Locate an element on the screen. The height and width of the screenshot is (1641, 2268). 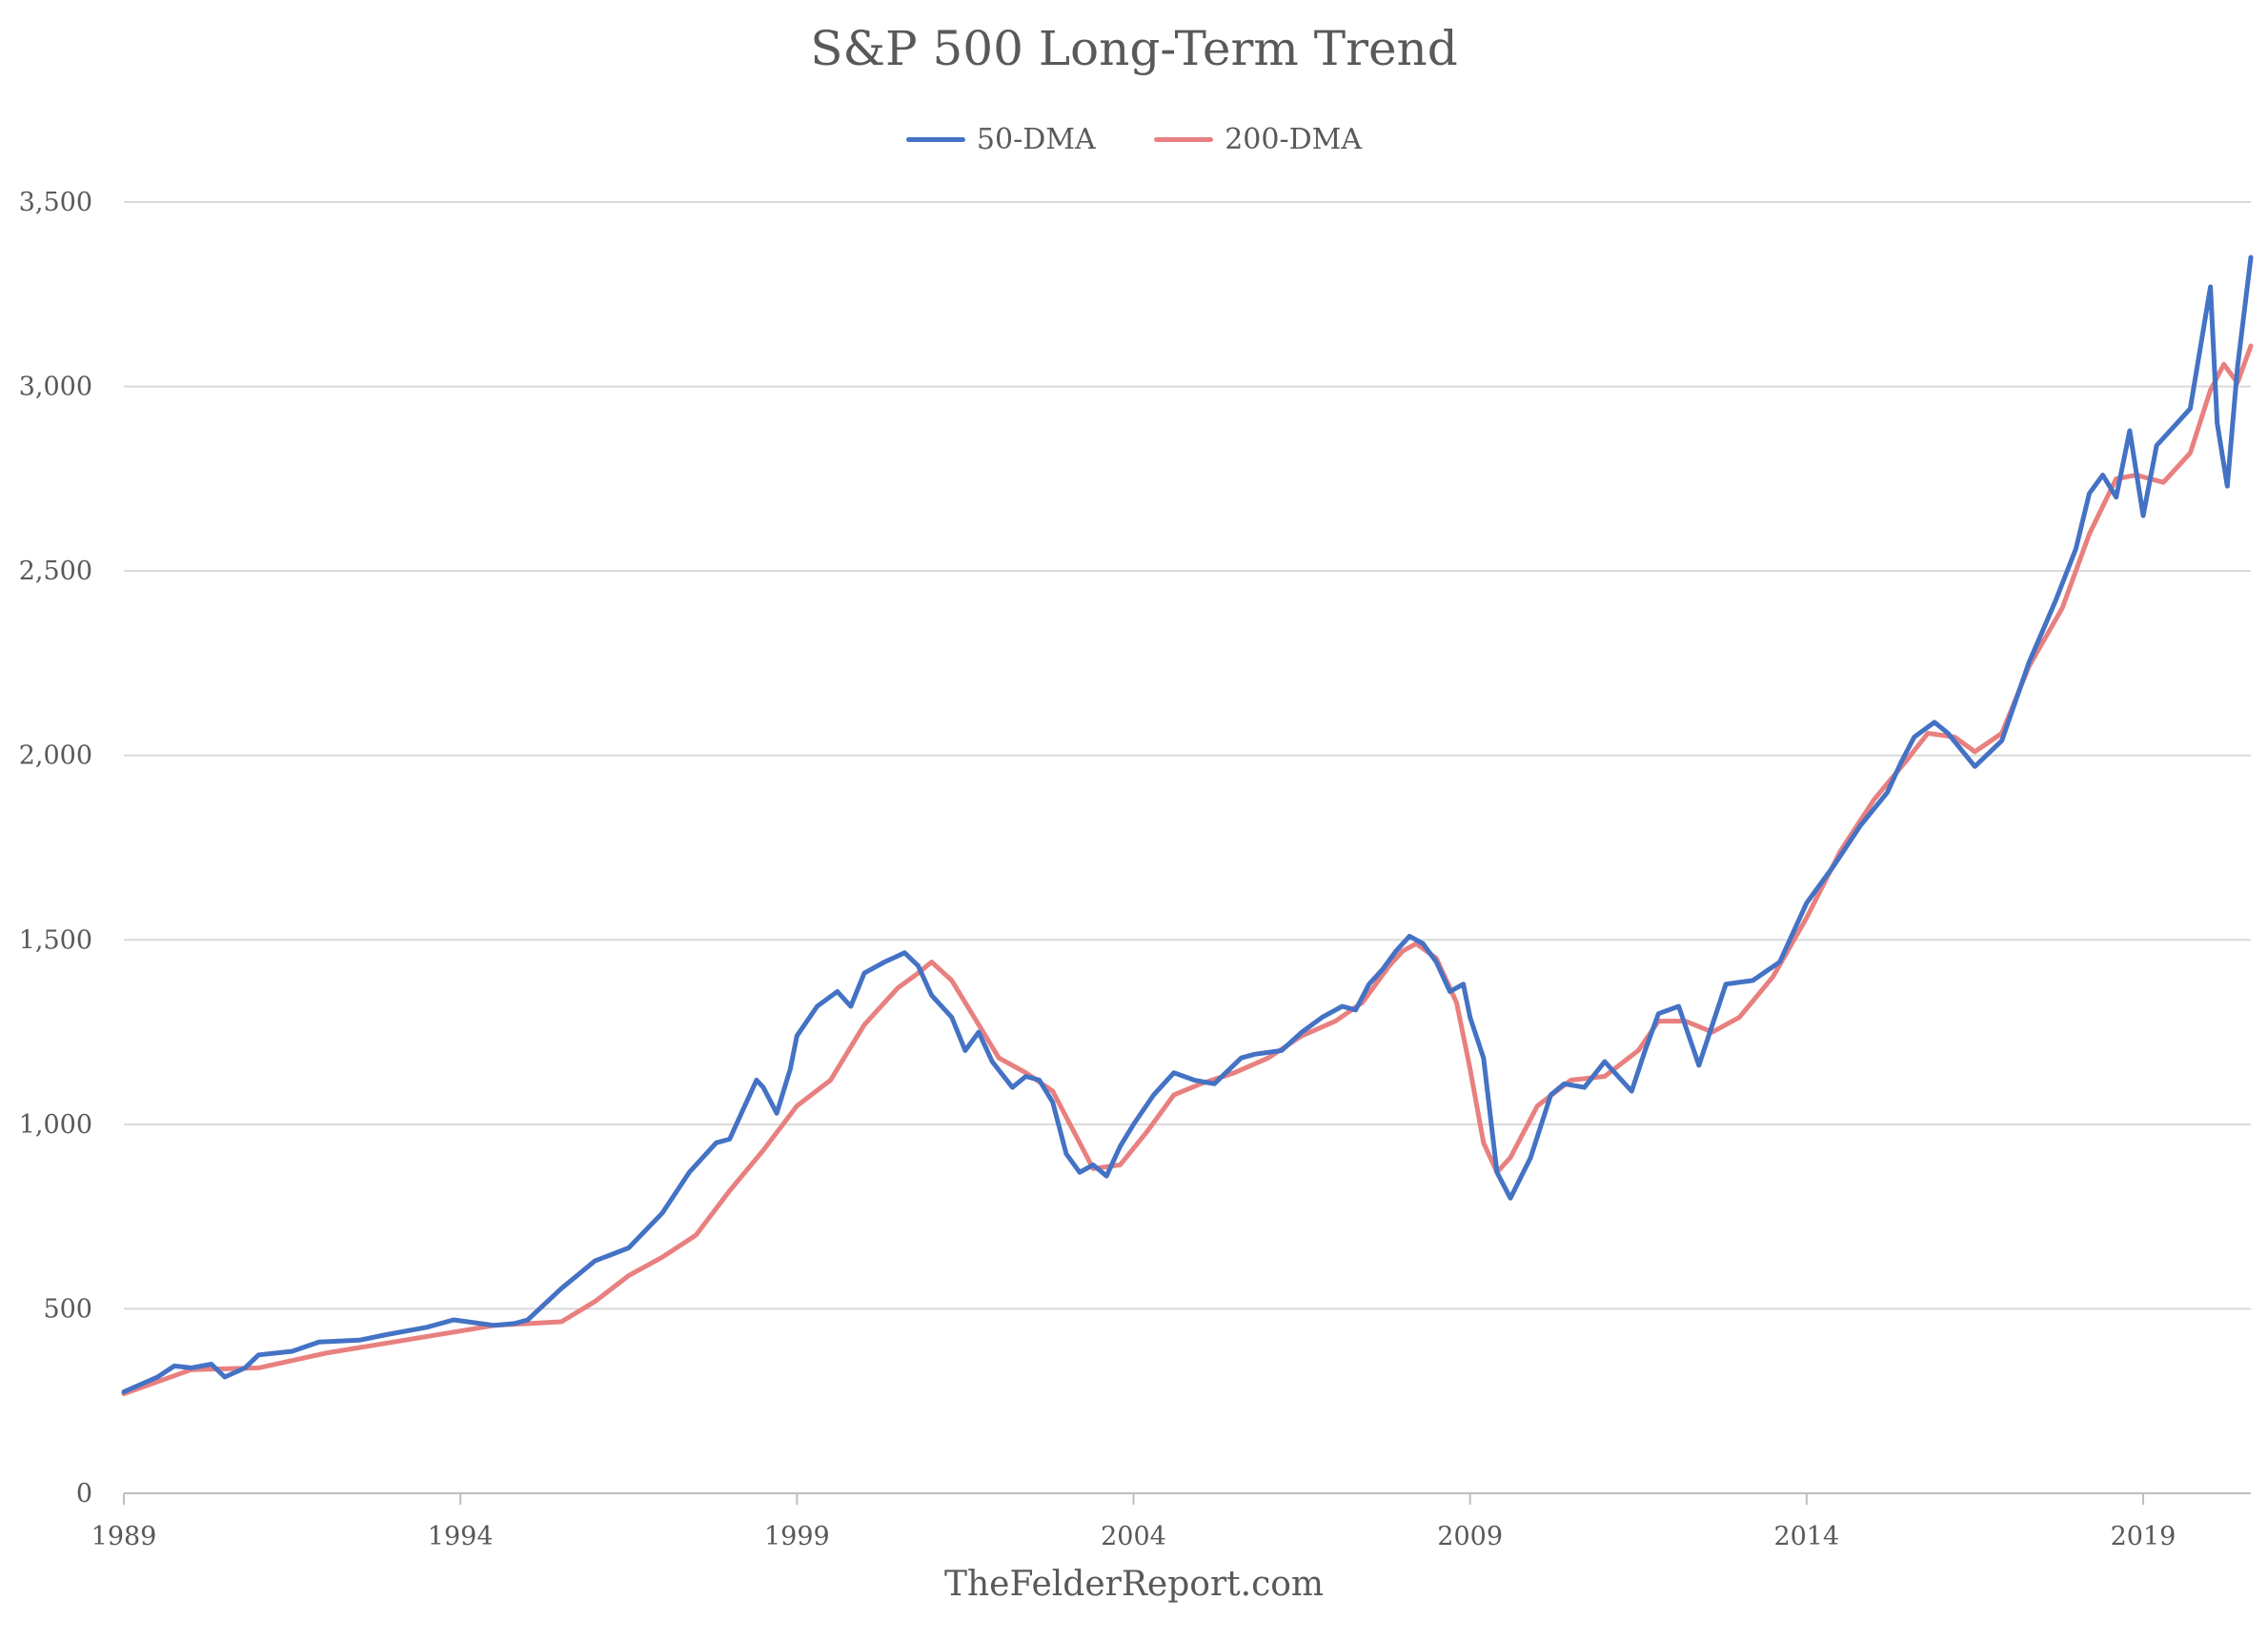
x-tick-label-1999: 1999 is located at coordinates (797, 1537).